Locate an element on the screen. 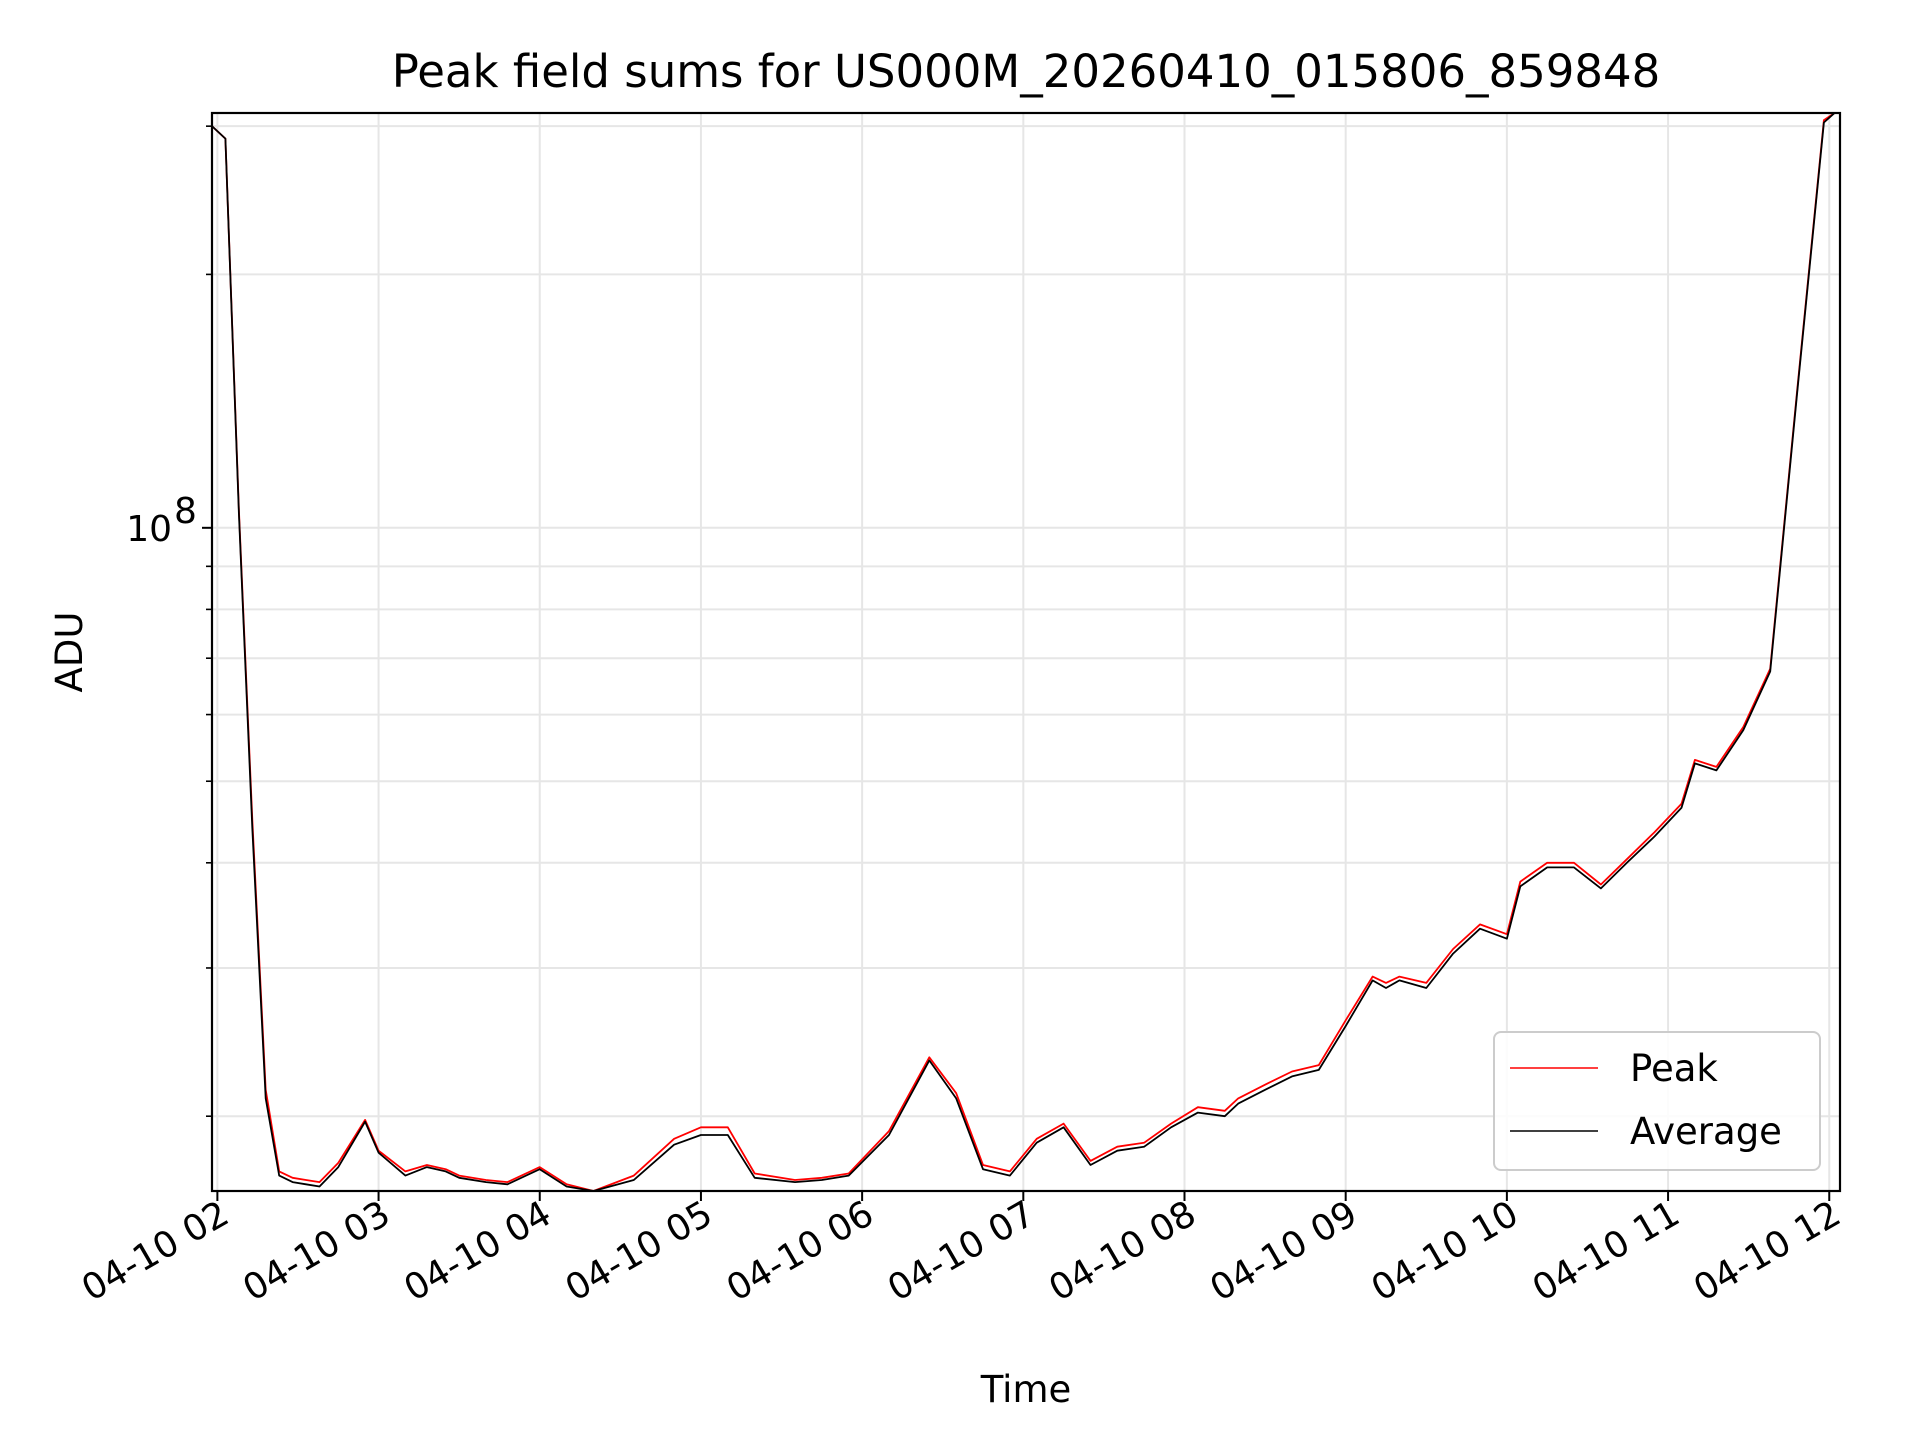  legend: Peak Average is located at coordinates (1657, 1101).